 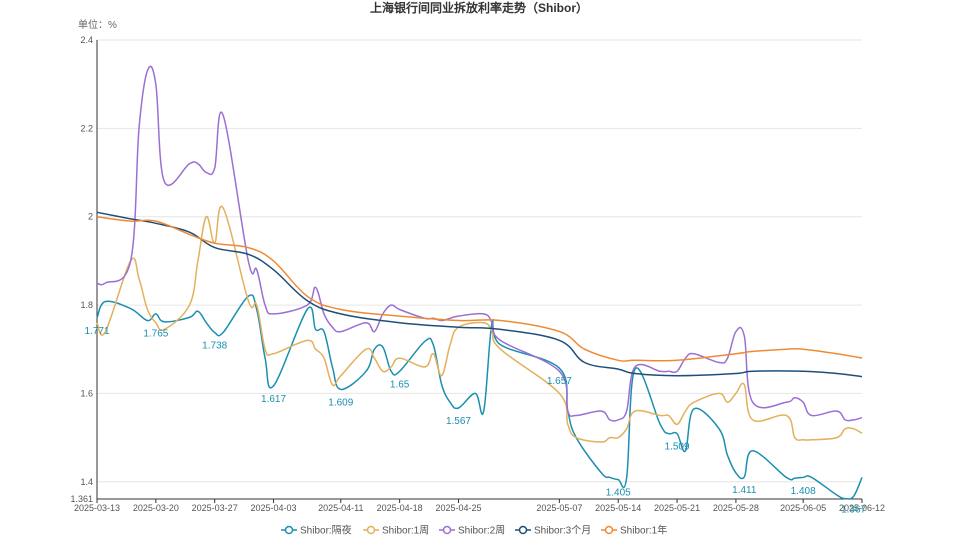 What do you see at coordinates (618, 493) in the screenshot?
I see `data-label: 1.405` at bounding box center [618, 493].